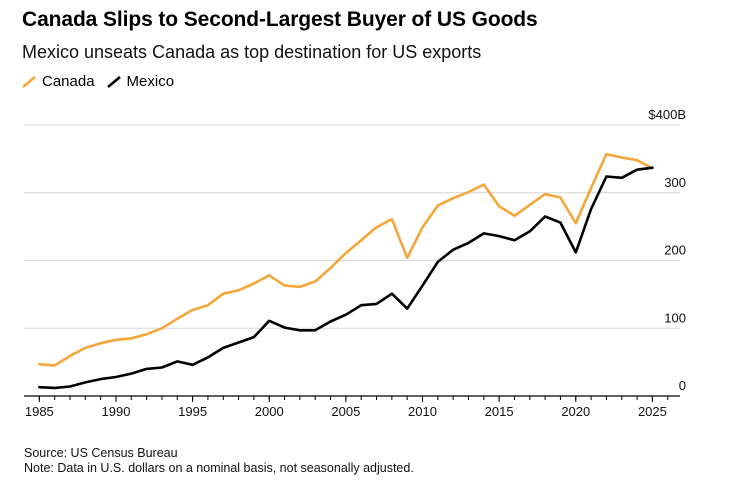 The height and width of the screenshot is (497, 738). What do you see at coordinates (101, 453) in the screenshot?
I see `source-note: Source: US Census Bureau` at bounding box center [101, 453].